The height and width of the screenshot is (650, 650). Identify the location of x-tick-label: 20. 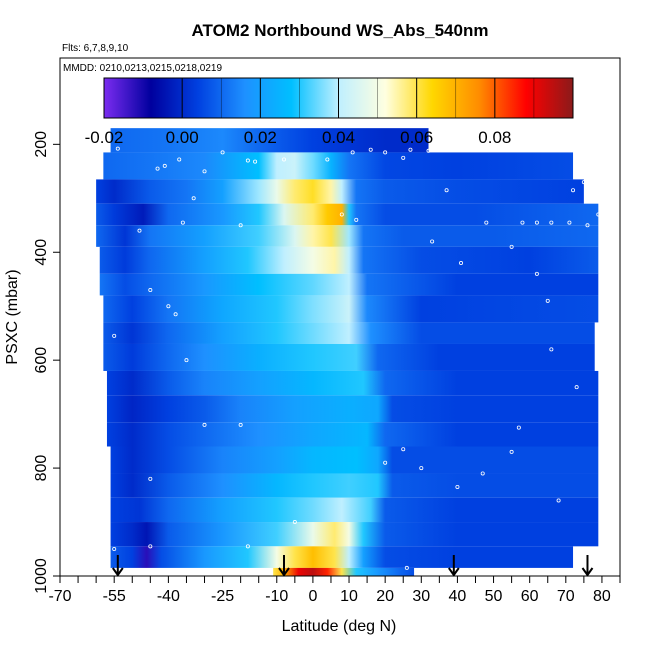
(385, 596).